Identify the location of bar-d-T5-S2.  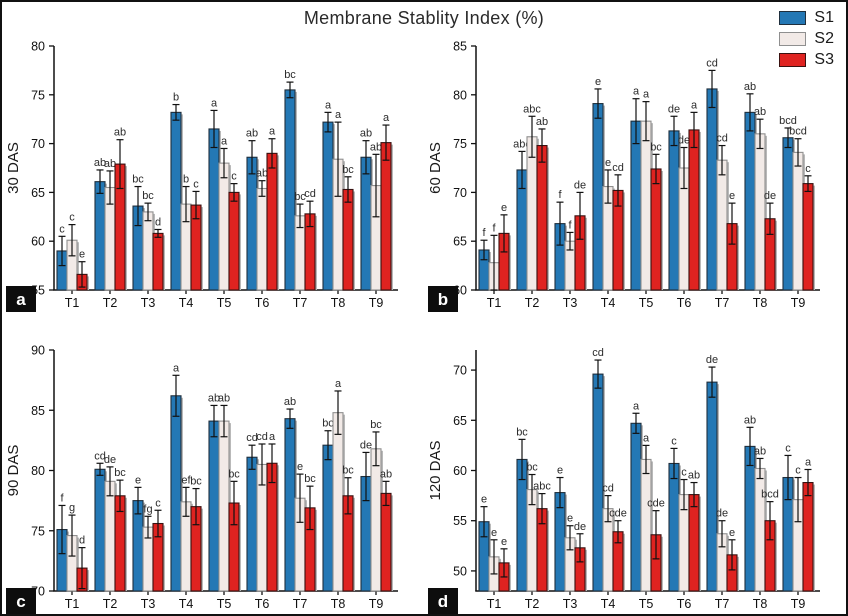
(646, 525).